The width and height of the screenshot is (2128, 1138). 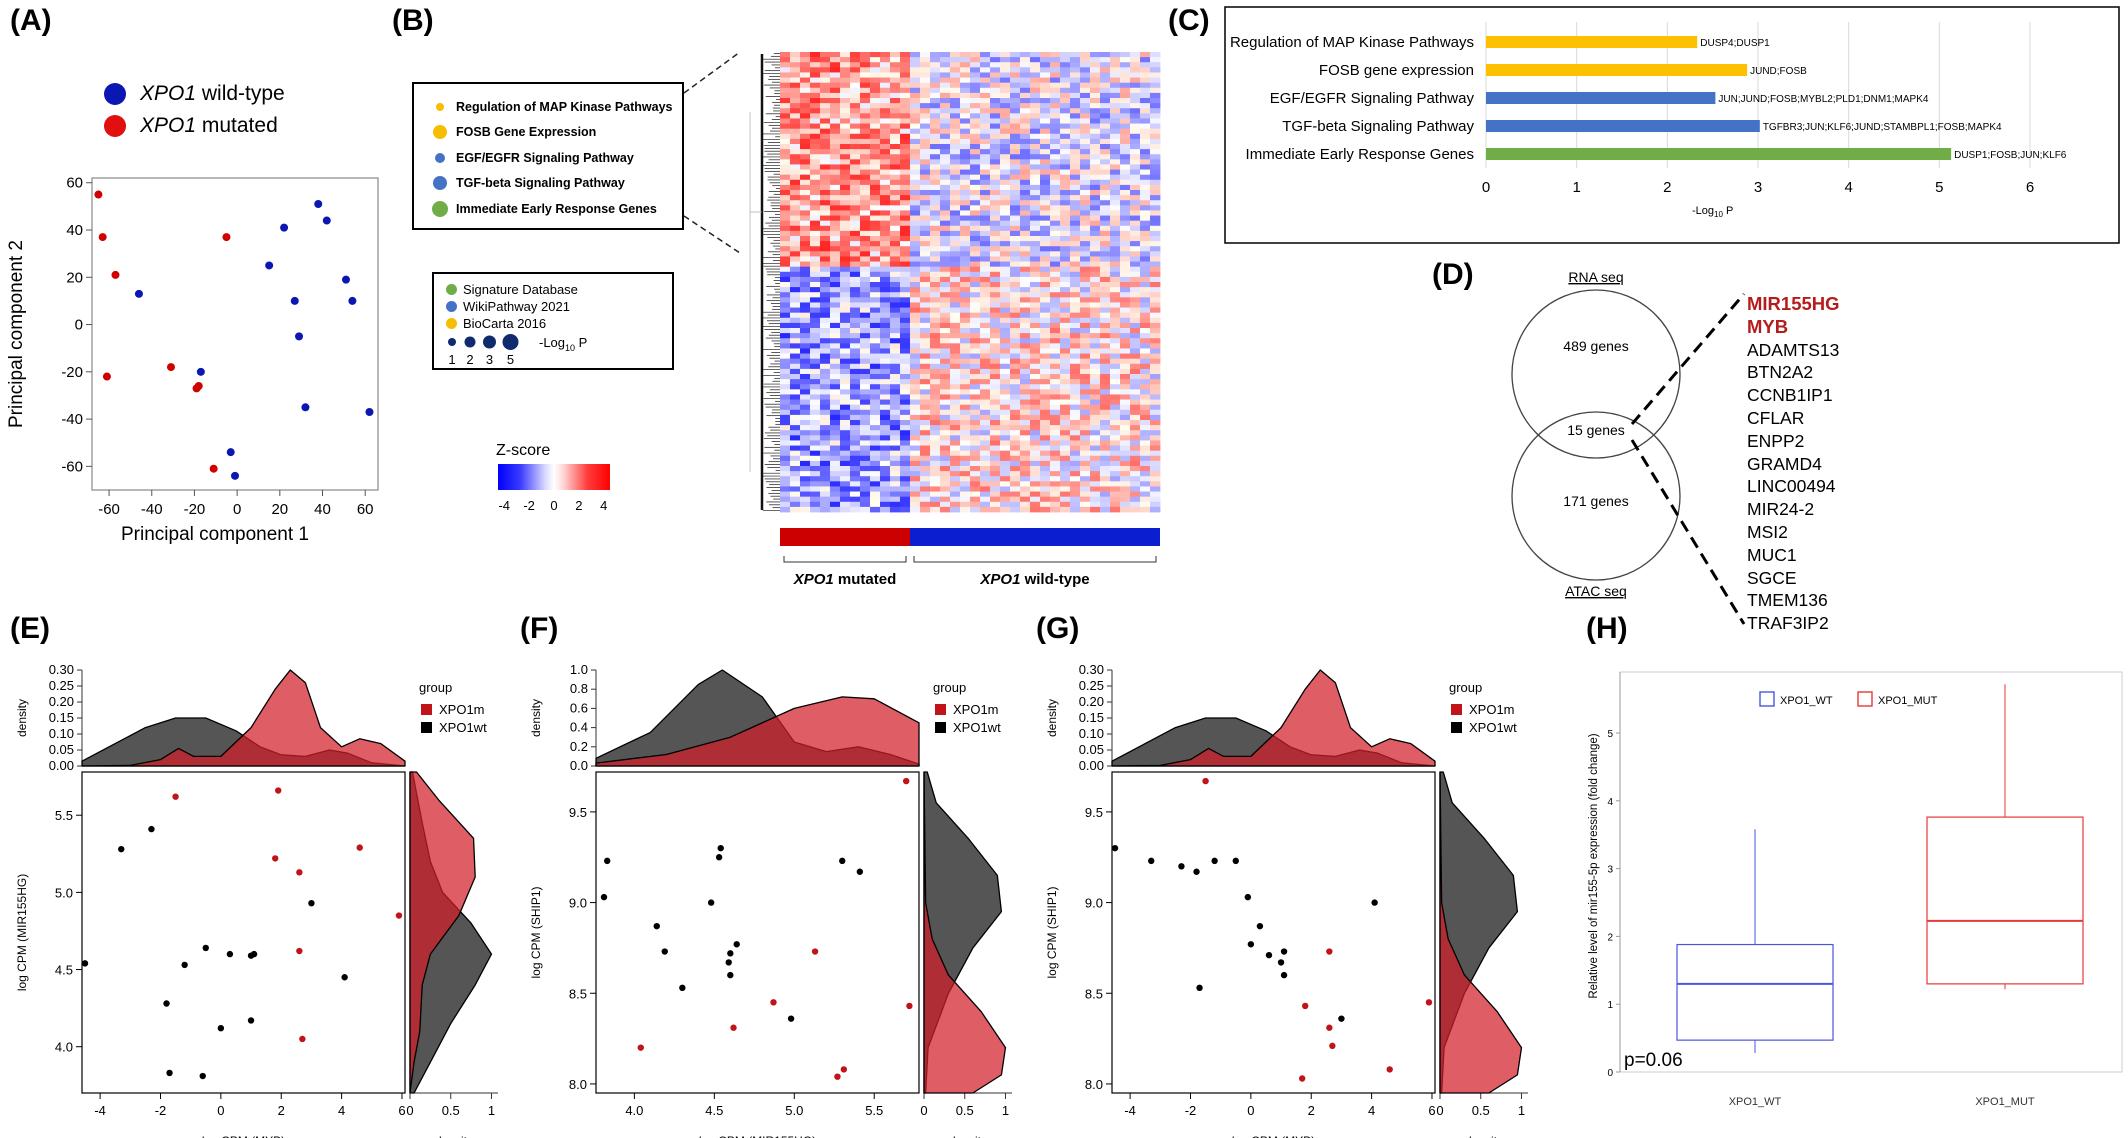 I want to click on gene-item: MUC1, so click(x=1772, y=554).